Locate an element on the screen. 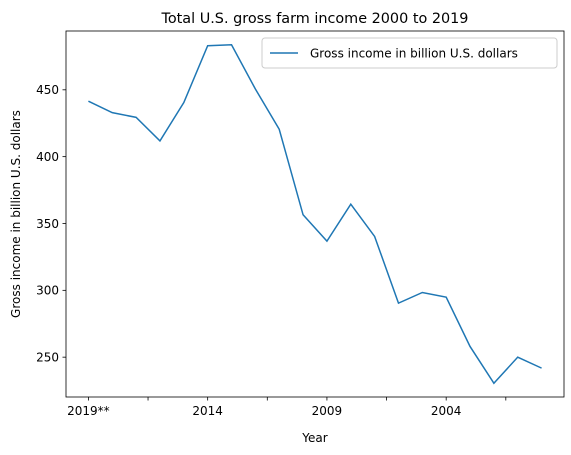 Image resolution: width=571 pixels, height=455 pixels. x-tick-label: 2014 is located at coordinates (207, 411).